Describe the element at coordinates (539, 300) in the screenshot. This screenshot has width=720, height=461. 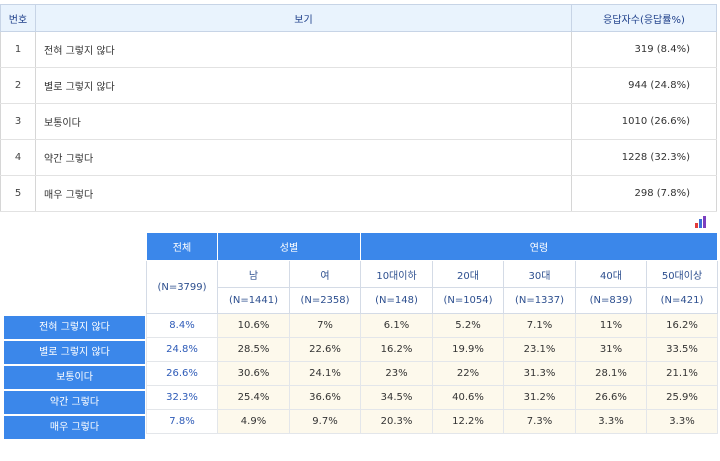
I see `column-n: (N=1337)` at that location.